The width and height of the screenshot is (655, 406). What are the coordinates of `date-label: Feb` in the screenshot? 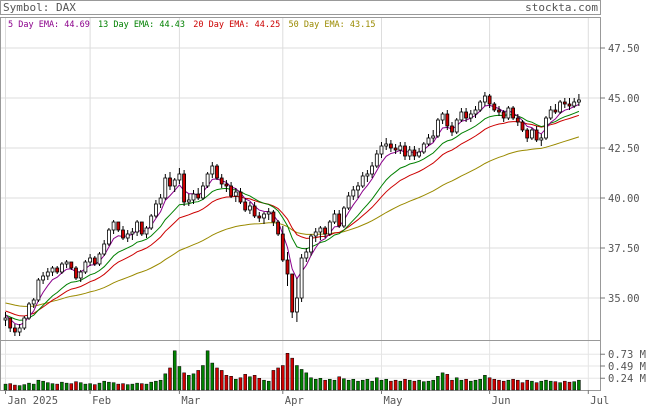 It's located at (101, 400).